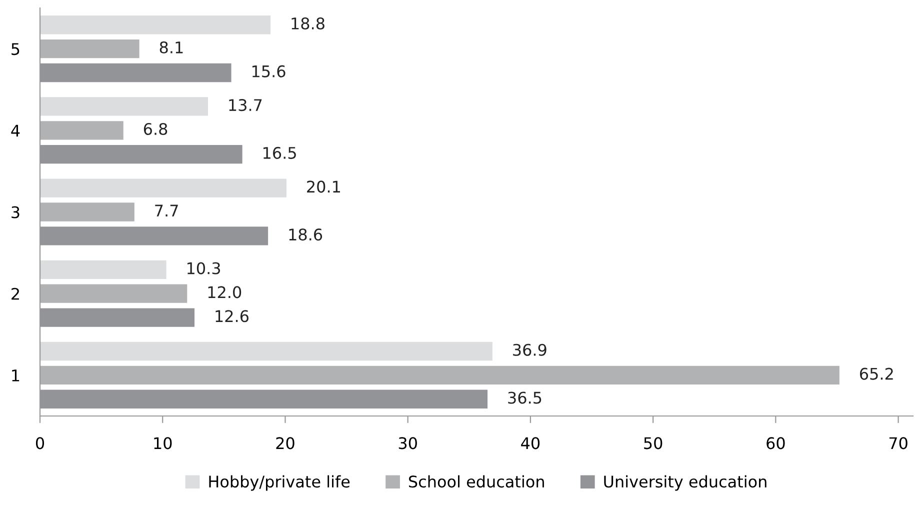 Image resolution: width=915 pixels, height=508 pixels. What do you see at coordinates (171, 47) in the screenshot?
I see `text: 8.1` at bounding box center [171, 47].